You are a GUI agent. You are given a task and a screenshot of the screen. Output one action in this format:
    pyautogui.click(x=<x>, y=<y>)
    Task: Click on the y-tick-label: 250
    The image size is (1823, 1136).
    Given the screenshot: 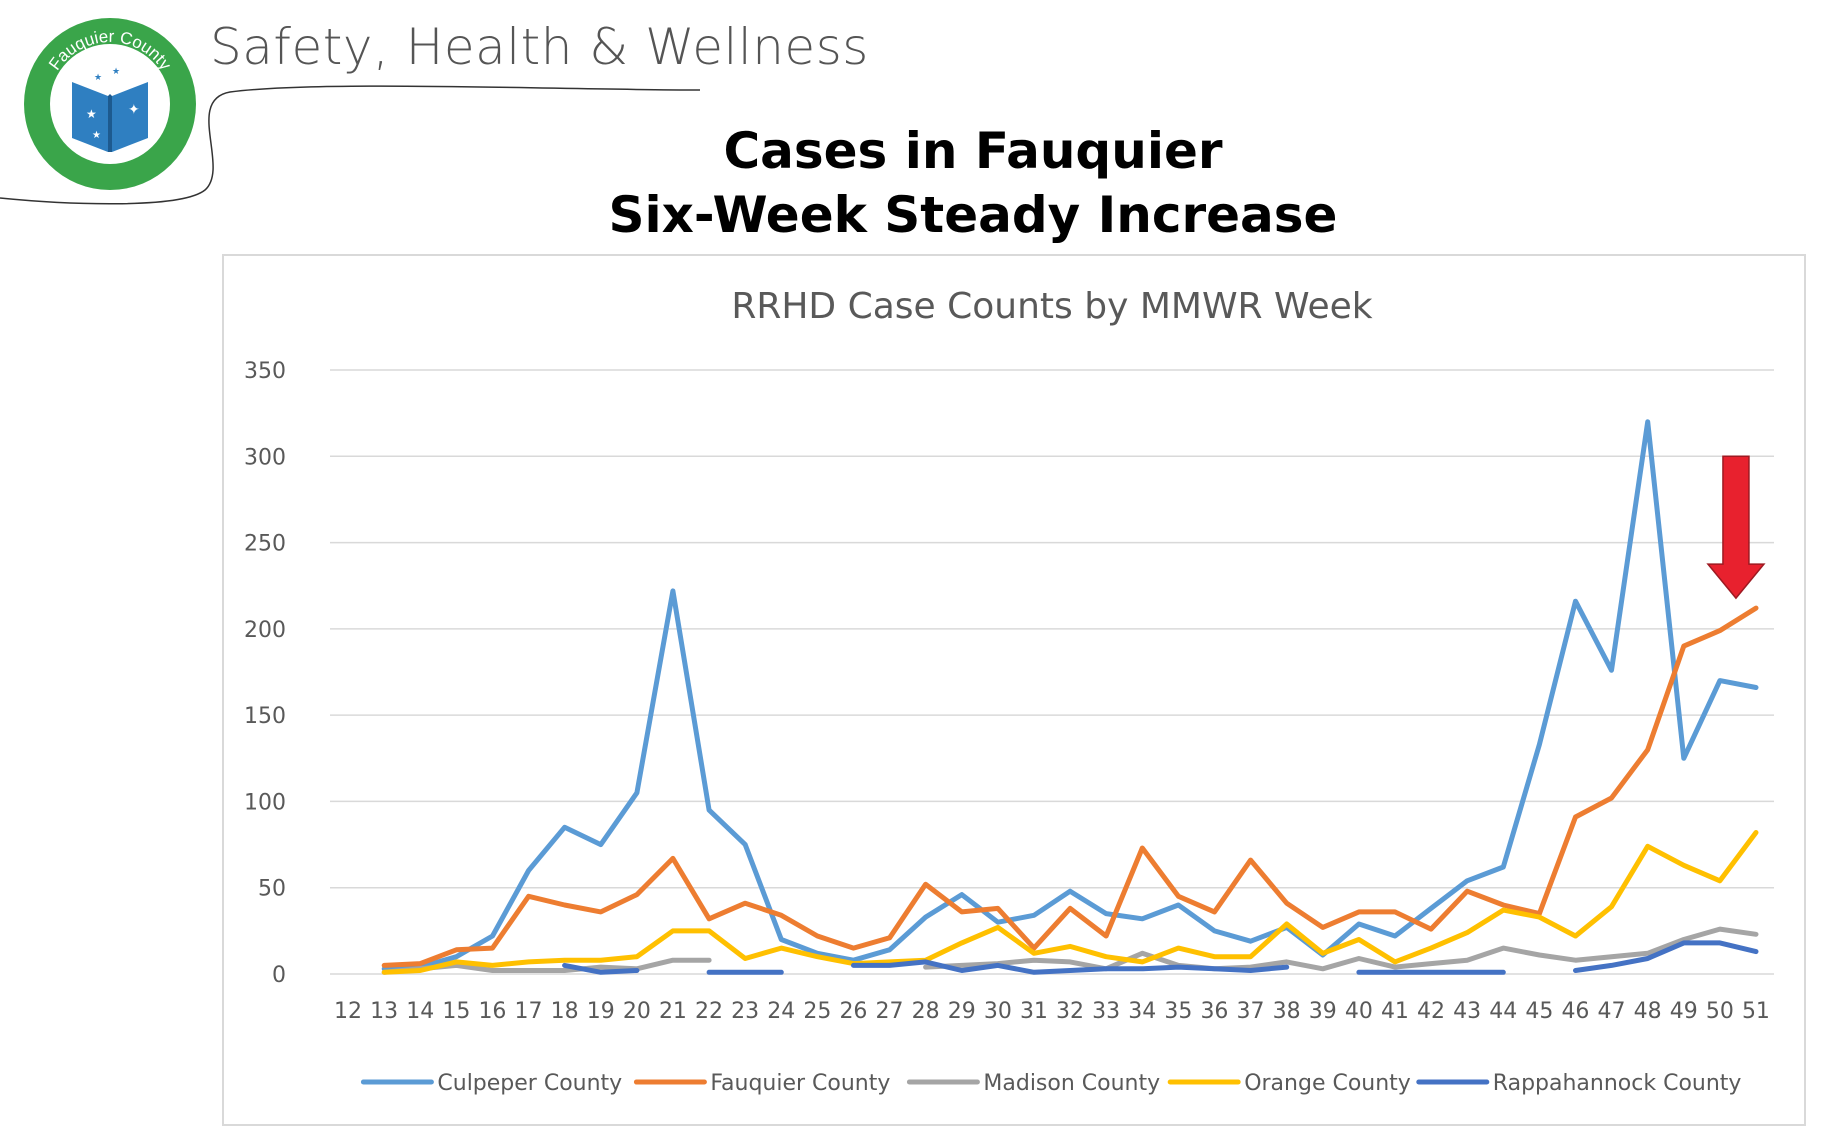 What is the action you would take?
    pyautogui.click(x=265, y=544)
    